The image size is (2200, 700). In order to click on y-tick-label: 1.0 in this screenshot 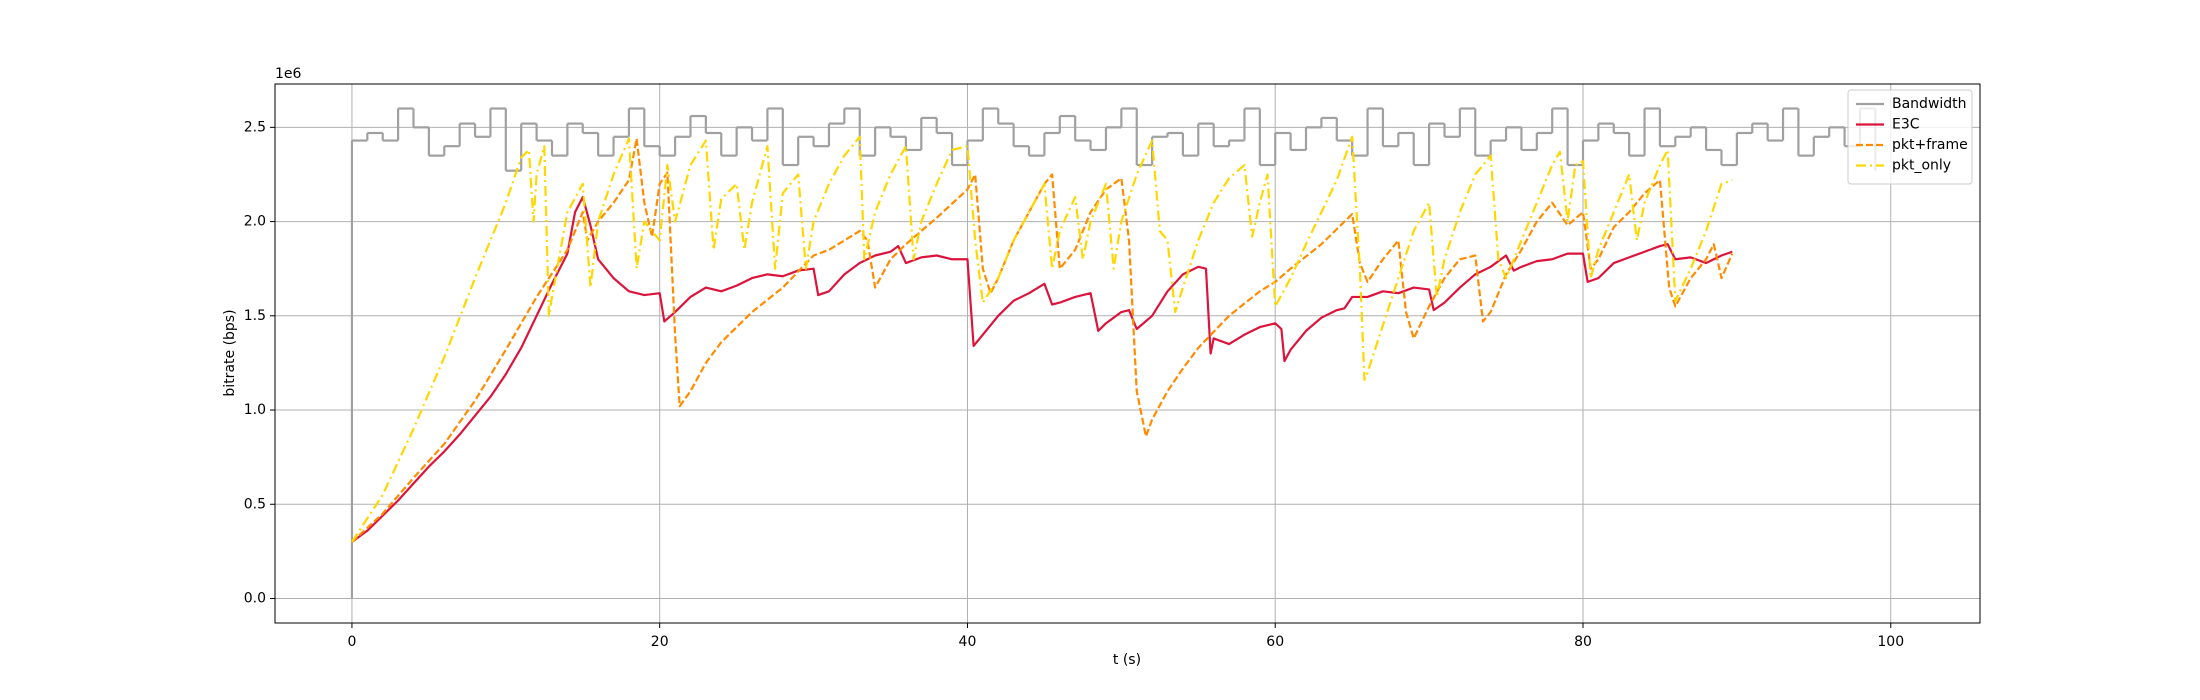, I will do `click(255, 410)`.